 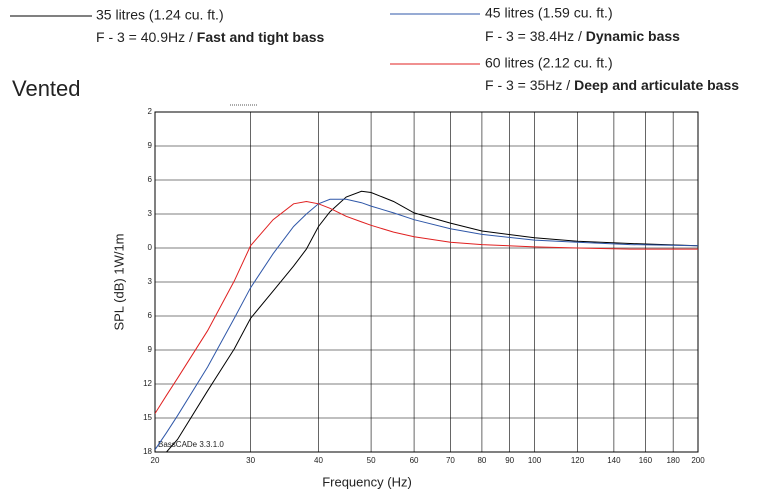 I want to click on y-axis-label: SPL (dB) 1W/1m, so click(x=118, y=281).